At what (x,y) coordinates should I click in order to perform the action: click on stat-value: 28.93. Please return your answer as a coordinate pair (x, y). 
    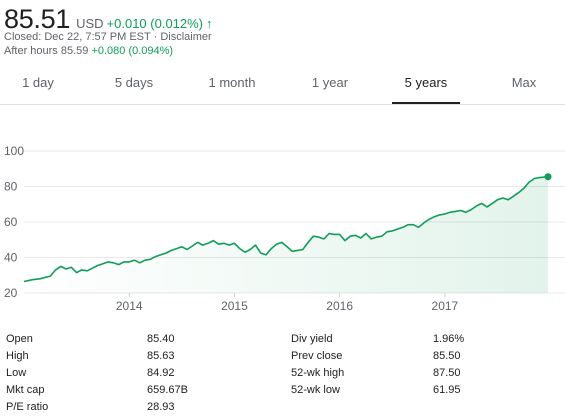
    Looking at the image, I should click on (161, 407).